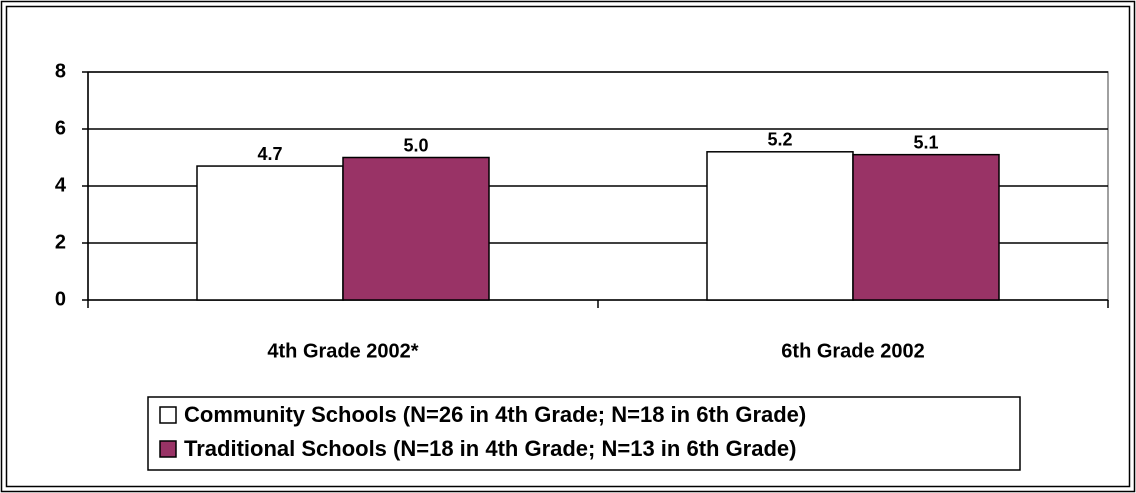  What do you see at coordinates (925, 142) in the screenshot?
I see `value-label: 5.1` at bounding box center [925, 142].